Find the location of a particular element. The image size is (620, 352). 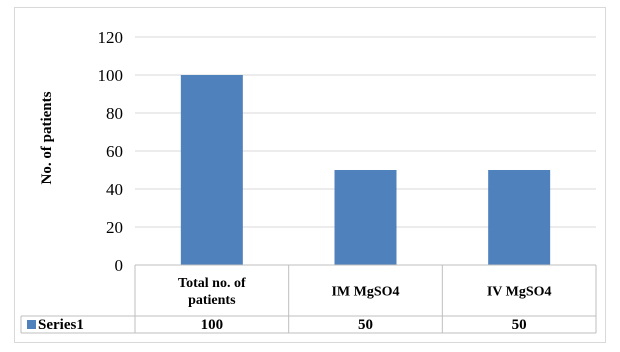

category-label: IM MgSO4 is located at coordinates (365, 292).